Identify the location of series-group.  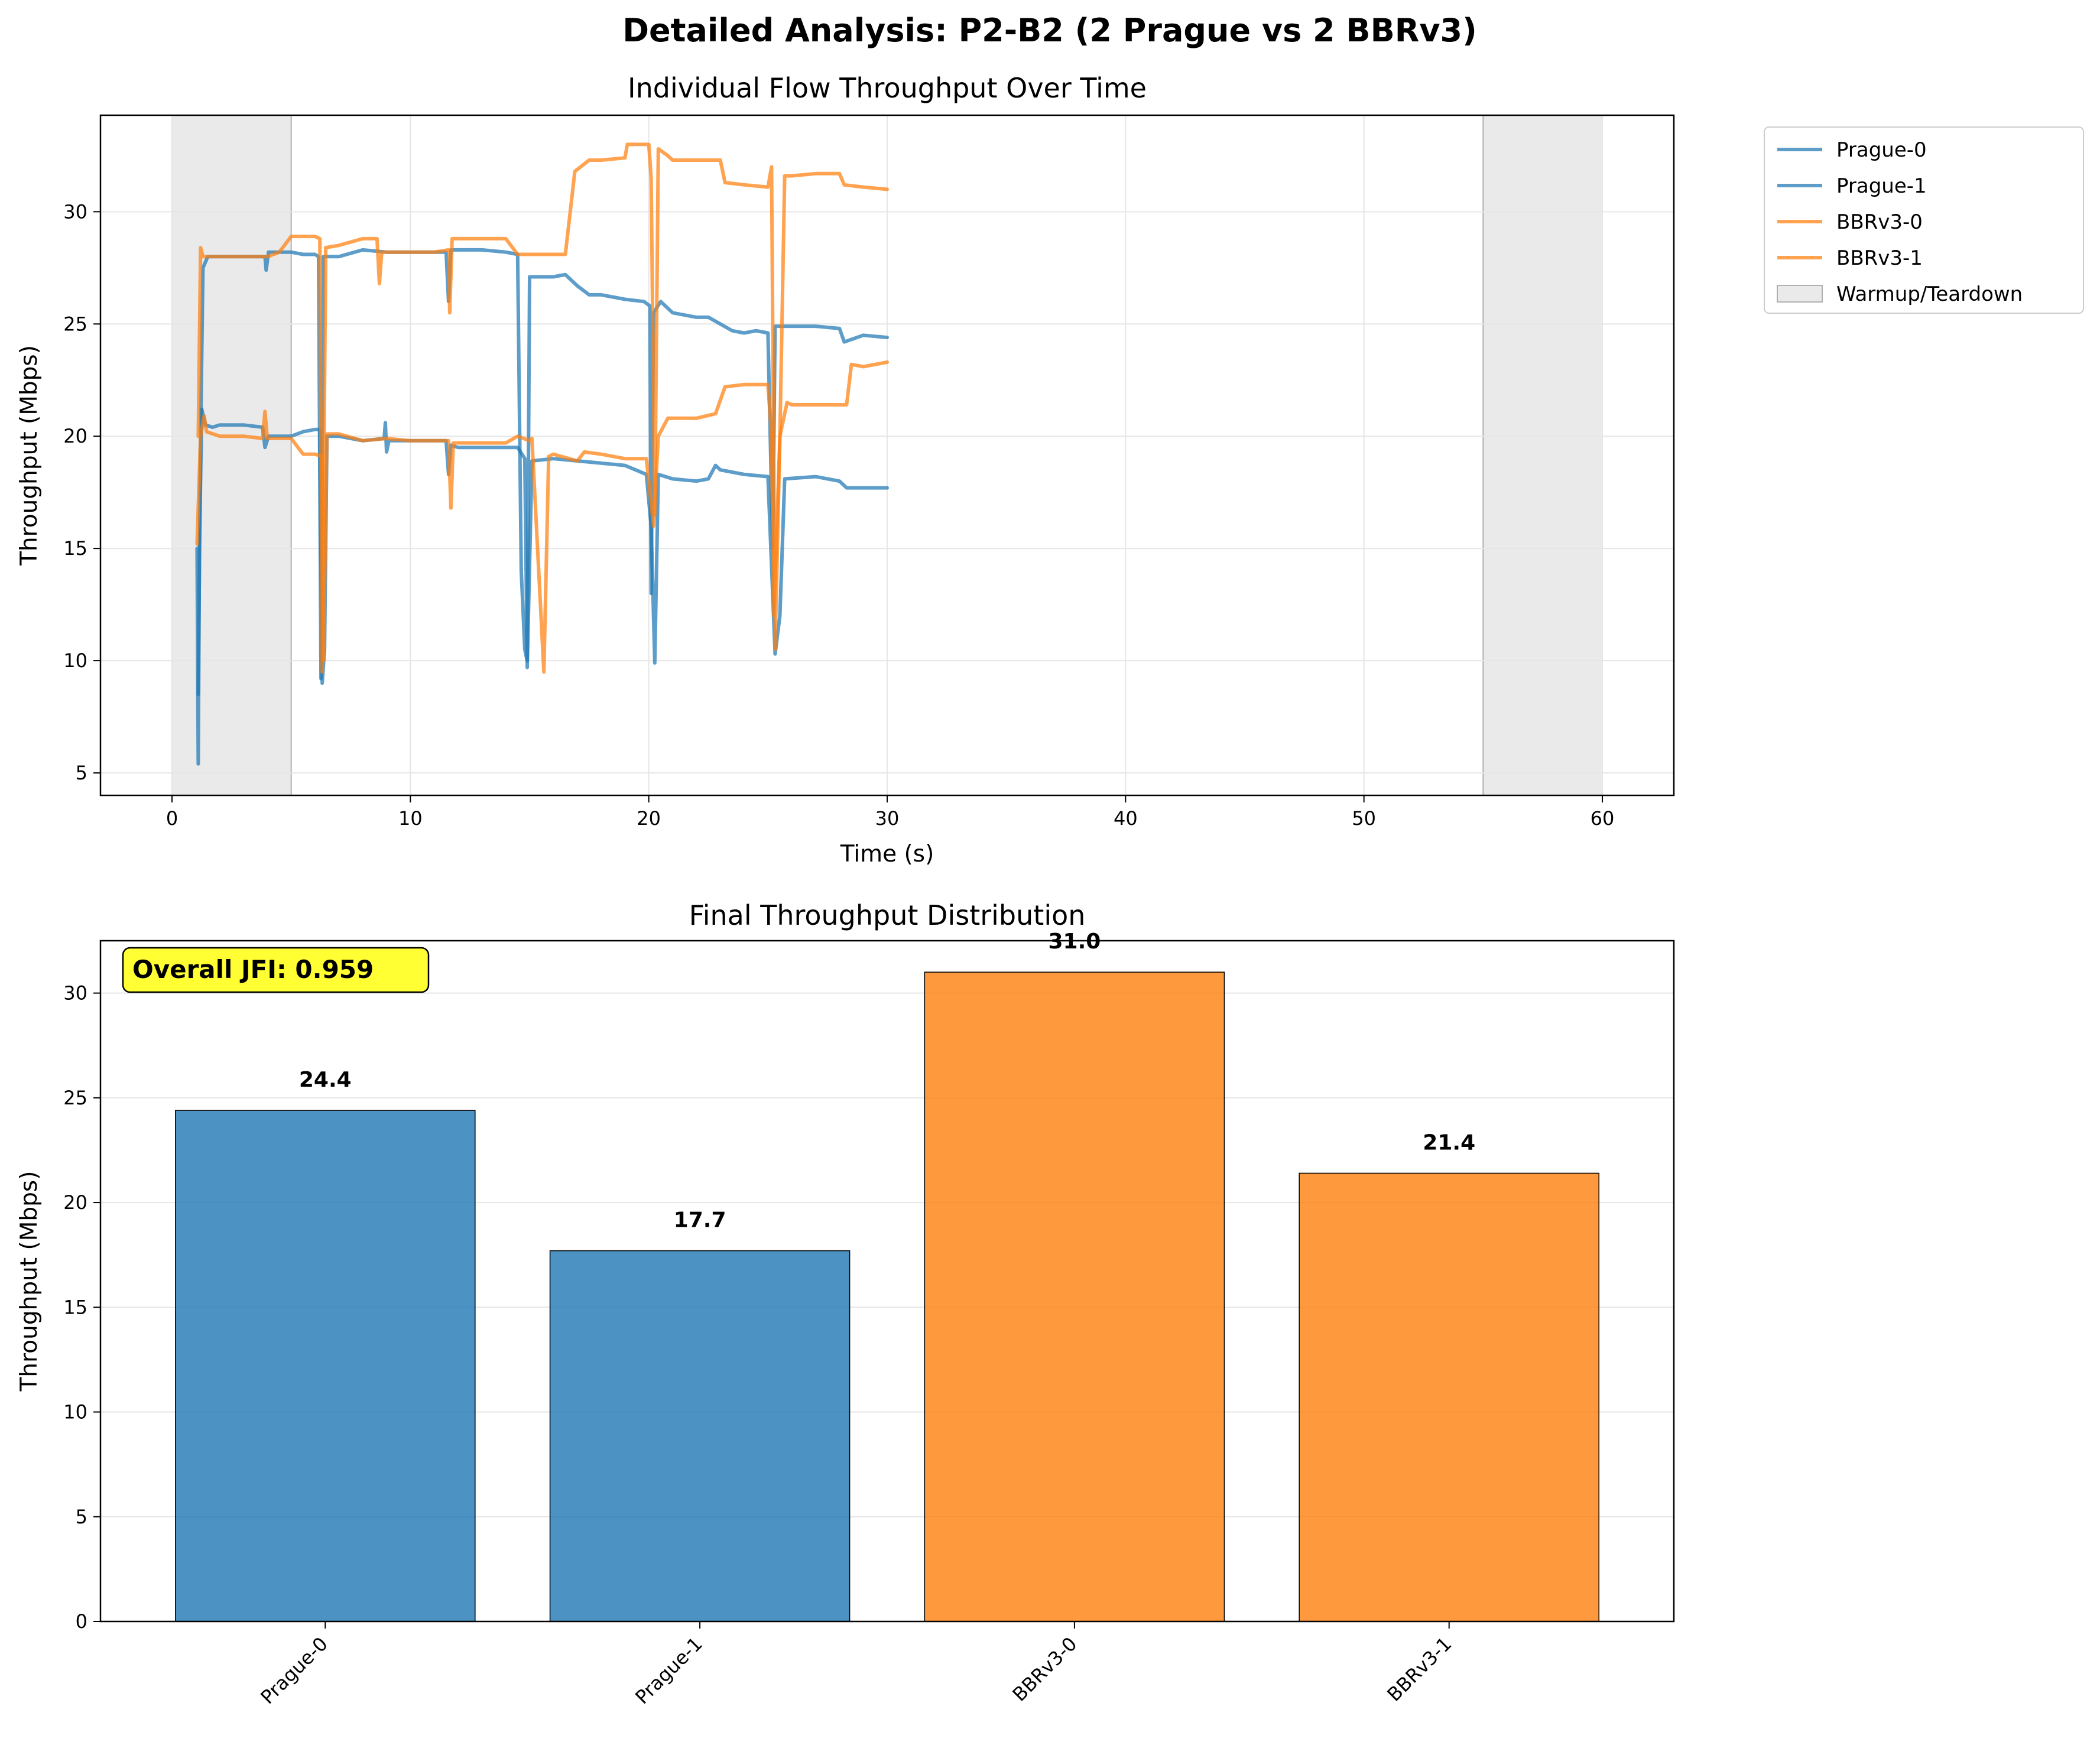
(542, 454).